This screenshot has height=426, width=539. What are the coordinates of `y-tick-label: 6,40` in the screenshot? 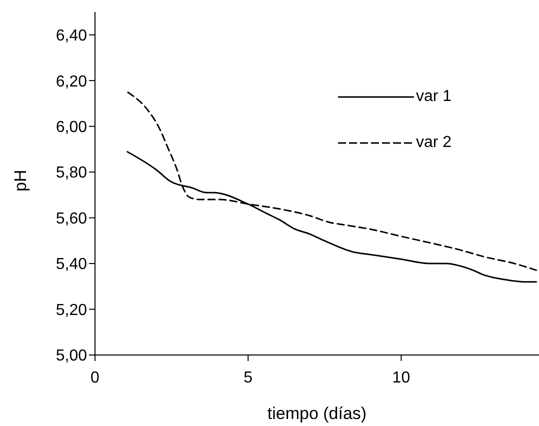 It's located at (72, 36).